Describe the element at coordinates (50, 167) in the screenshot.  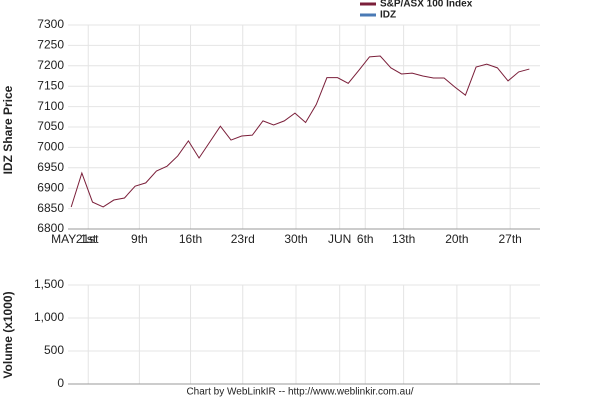
I see `y-tick-label: 6950` at that location.